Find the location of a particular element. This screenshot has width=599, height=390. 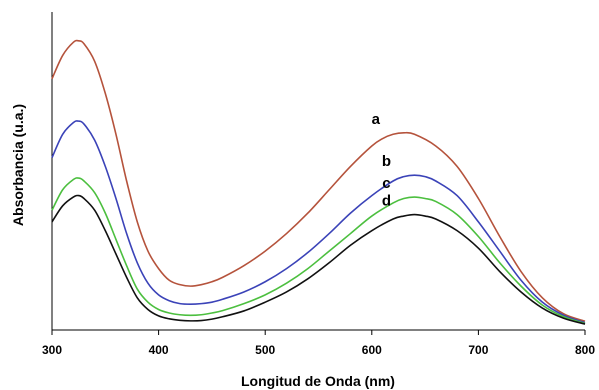

series-label-c: c is located at coordinates (386, 183).